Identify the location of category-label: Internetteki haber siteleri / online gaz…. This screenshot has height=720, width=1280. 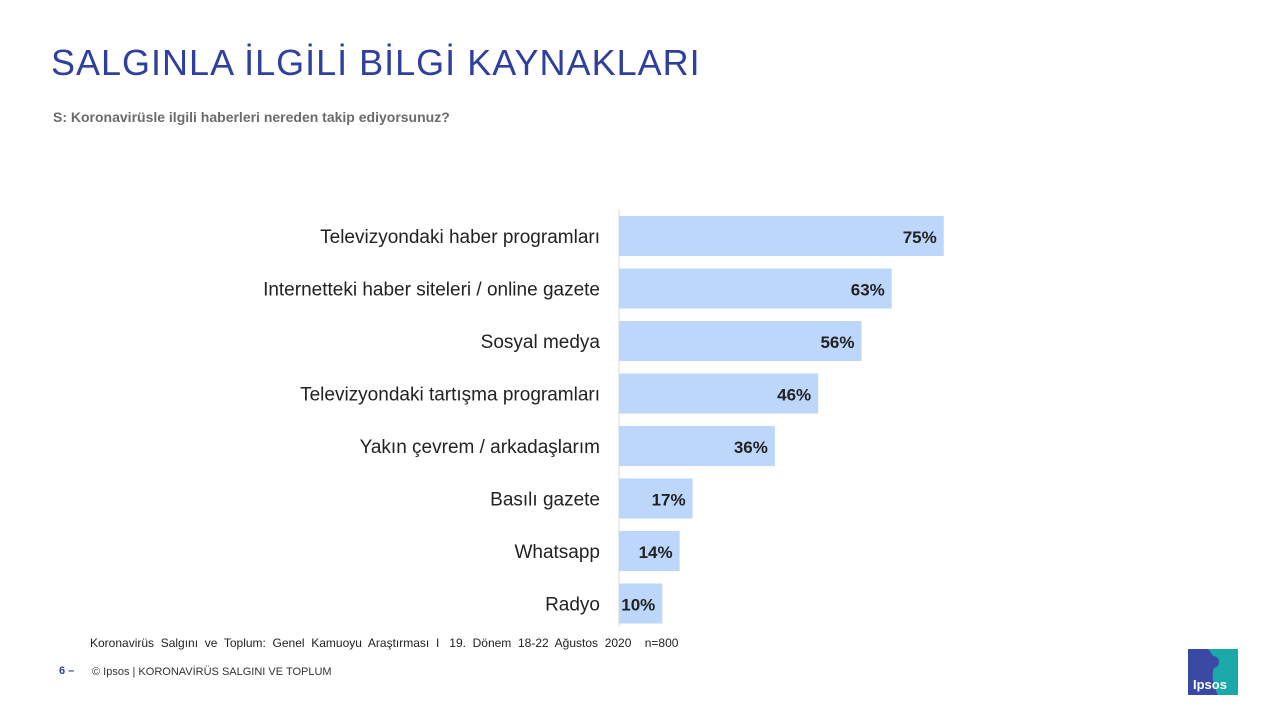
(431, 290).